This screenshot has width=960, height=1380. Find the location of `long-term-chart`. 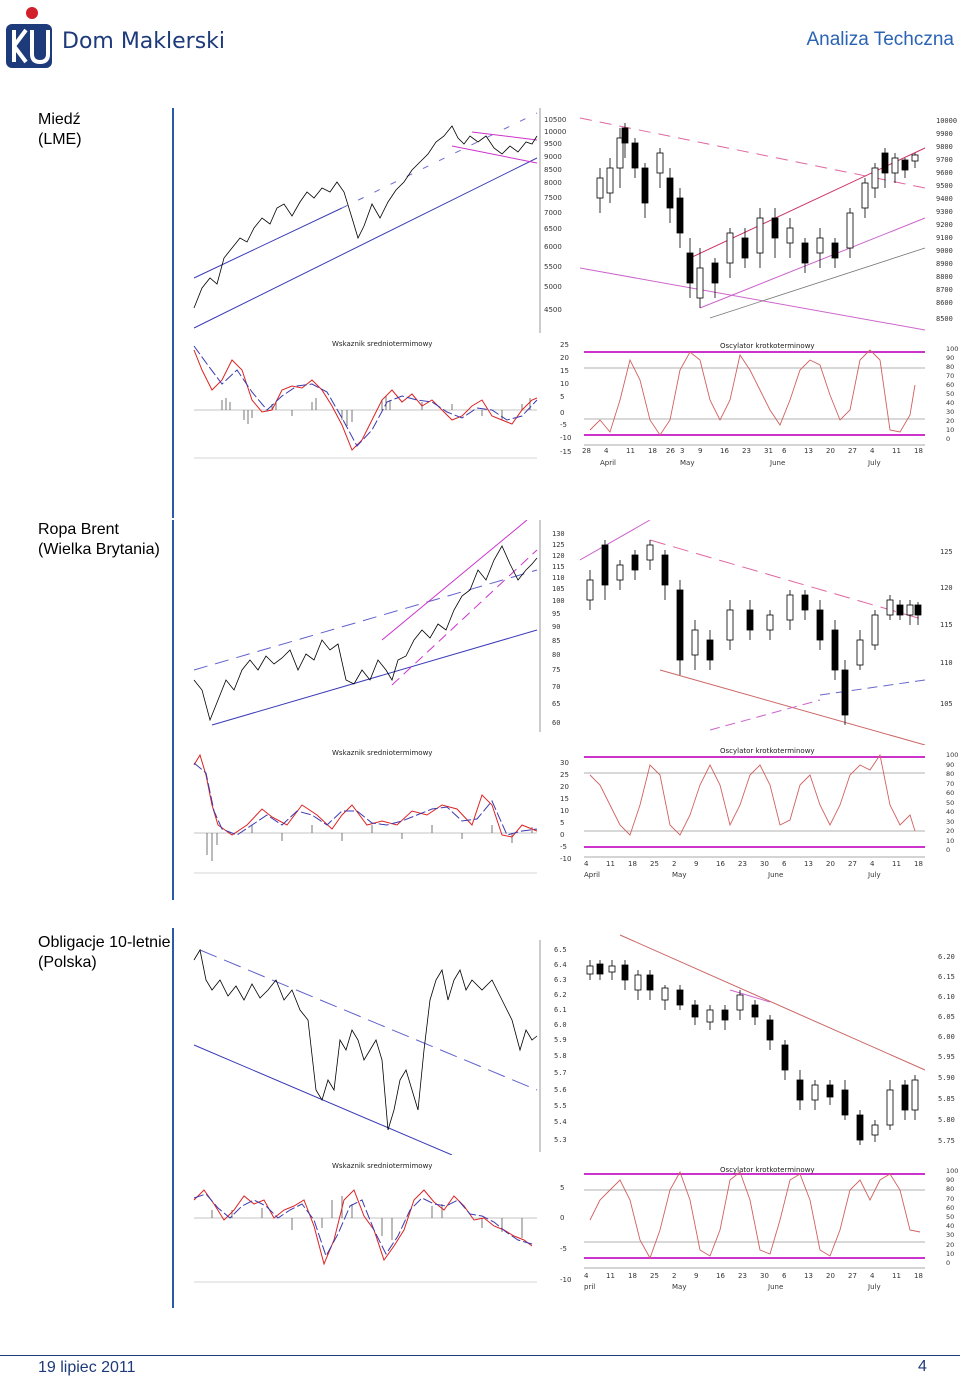

long-term-chart is located at coordinates (367, 220).